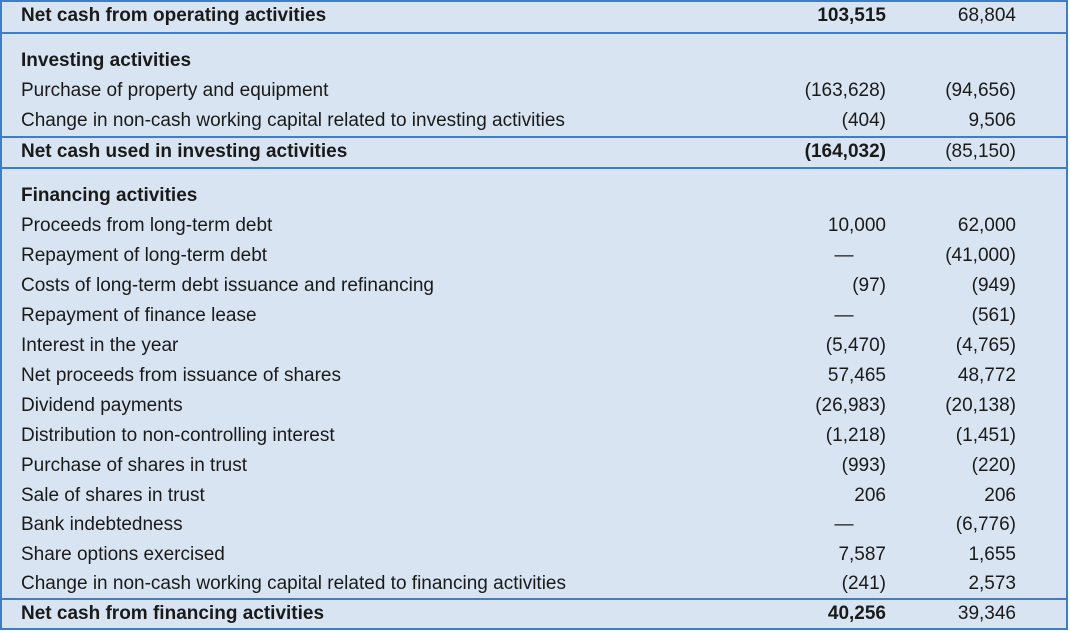  Describe the element at coordinates (102, 405) in the screenshot. I see `row-label: Dividend payments` at that location.